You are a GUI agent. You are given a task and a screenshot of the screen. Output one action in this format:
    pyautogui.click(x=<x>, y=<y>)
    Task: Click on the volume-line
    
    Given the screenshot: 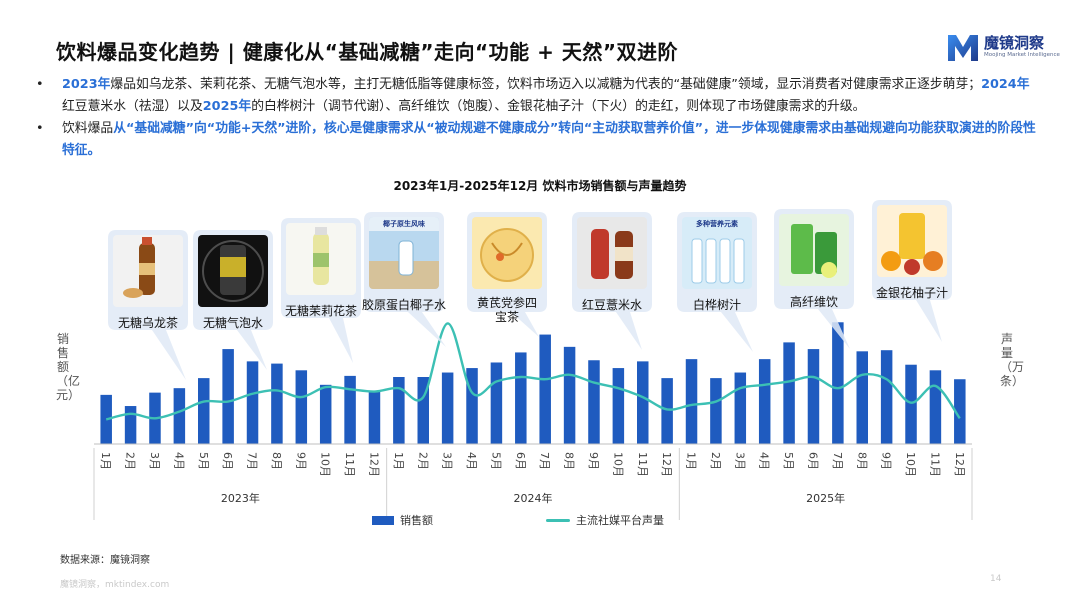 What is the action you would take?
    pyautogui.click(x=533, y=371)
    